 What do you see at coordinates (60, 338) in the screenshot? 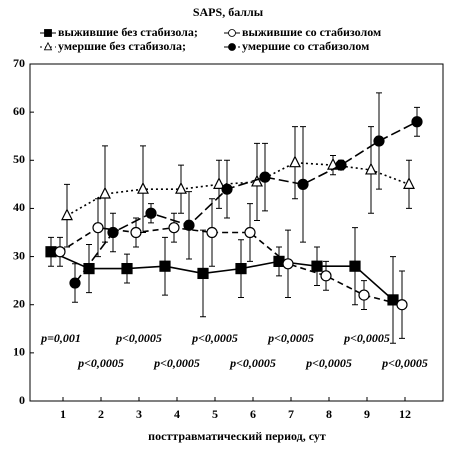
I see `annotation: p=0,001` at bounding box center [60, 338].